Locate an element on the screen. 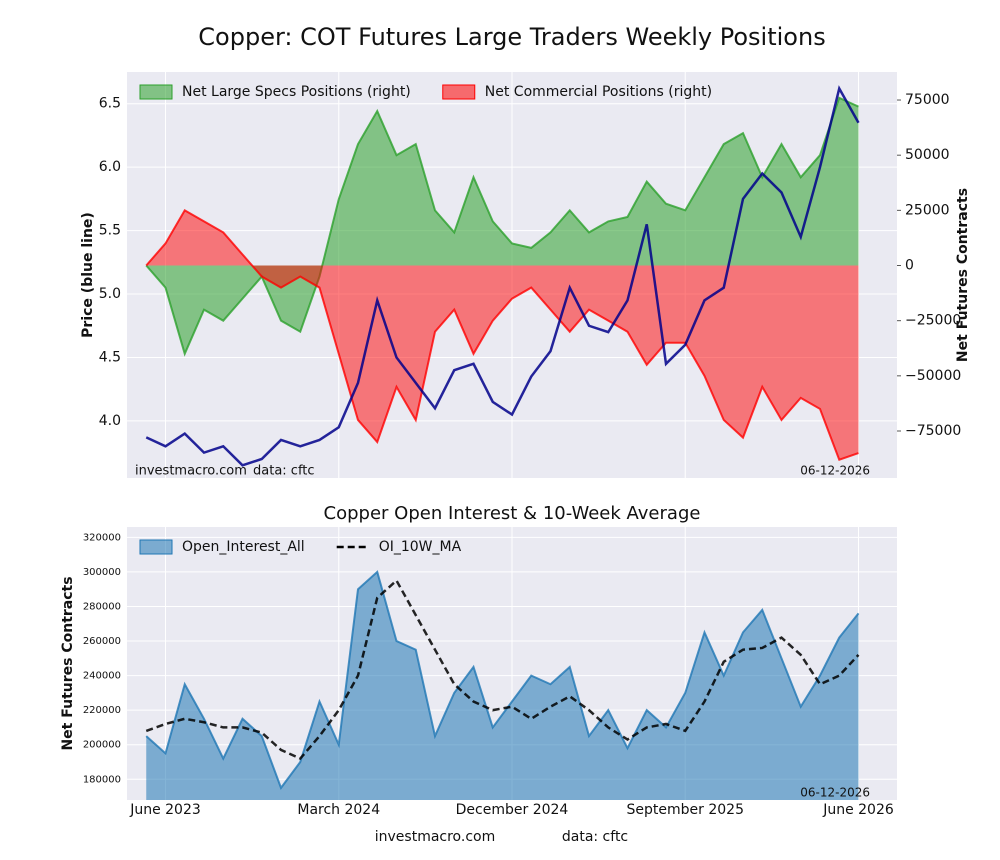 This screenshot has width=1000, height=860. x-tick-label: June 2023 is located at coordinates (165, 810).